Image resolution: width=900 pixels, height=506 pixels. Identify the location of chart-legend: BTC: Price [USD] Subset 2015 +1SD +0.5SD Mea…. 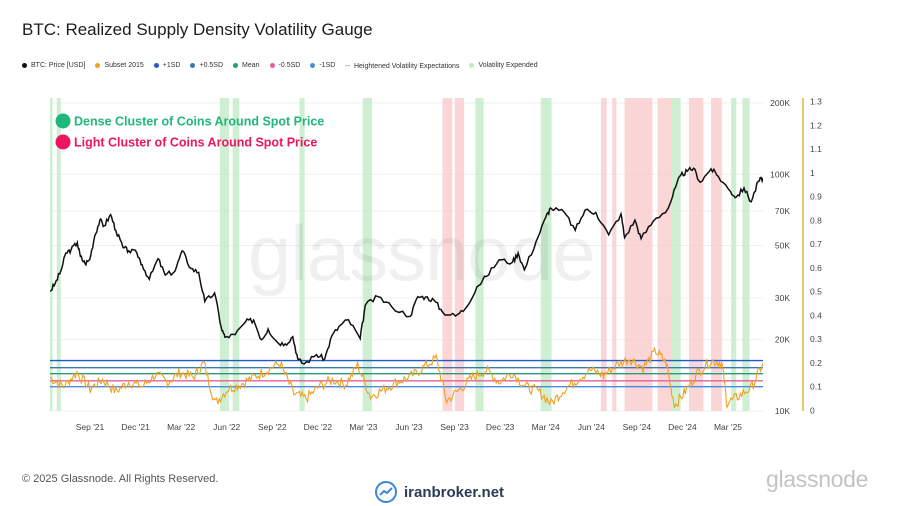
(285, 66).